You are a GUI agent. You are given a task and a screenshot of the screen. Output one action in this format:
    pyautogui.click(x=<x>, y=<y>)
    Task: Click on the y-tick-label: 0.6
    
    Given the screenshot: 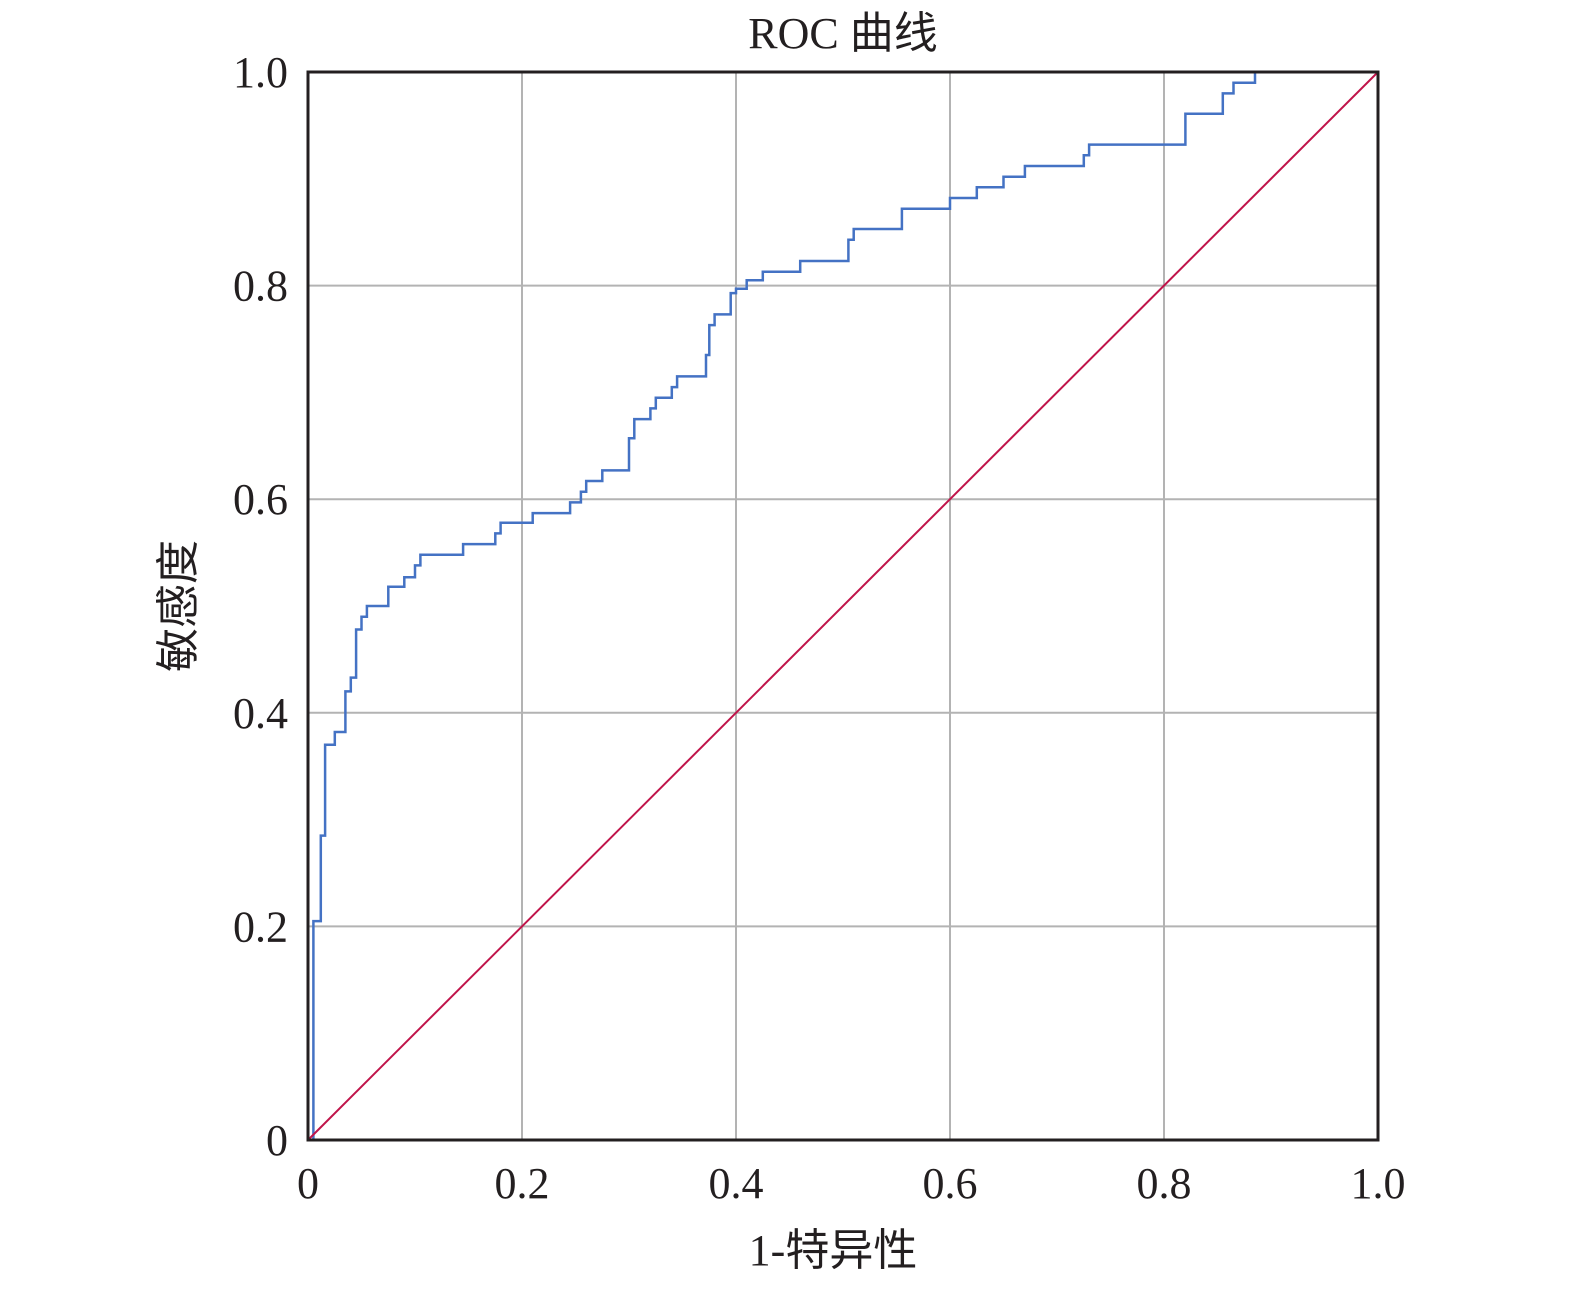 What is the action you would take?
    pyautogui.click(x=260, y=499)
    